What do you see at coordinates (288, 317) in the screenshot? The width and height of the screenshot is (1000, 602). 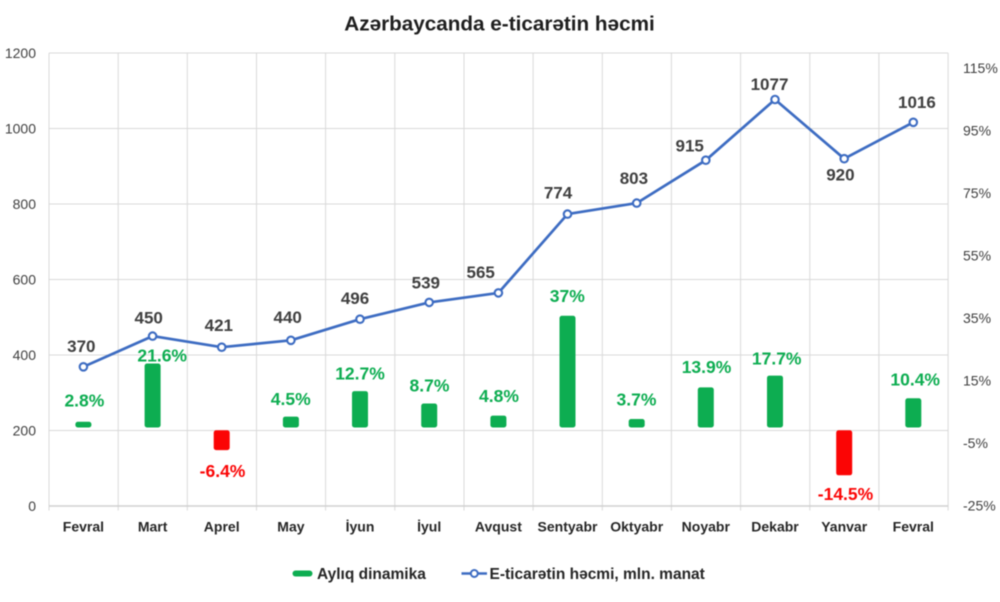 I see `svg-text: 440` at bounding box center [288, 317].